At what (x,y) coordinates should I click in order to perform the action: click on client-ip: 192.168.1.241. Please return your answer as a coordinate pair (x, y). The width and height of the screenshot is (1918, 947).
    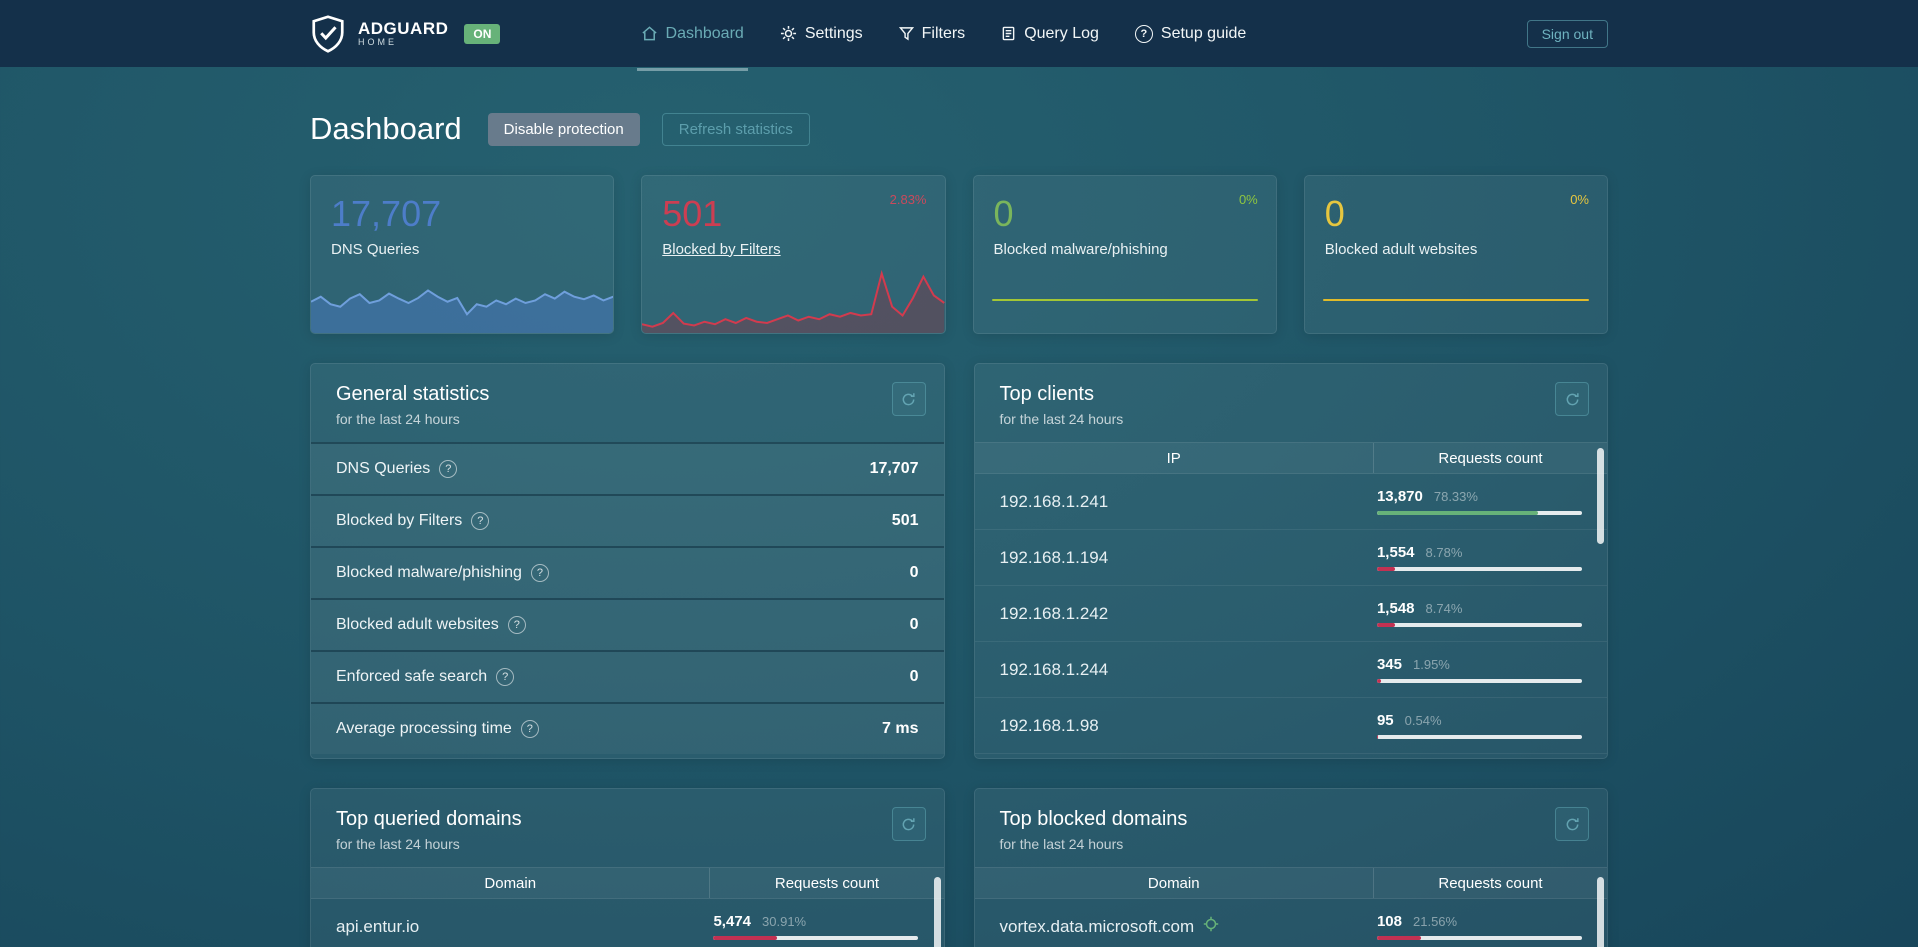
    Looking at the image, I should click on (1054, 501).